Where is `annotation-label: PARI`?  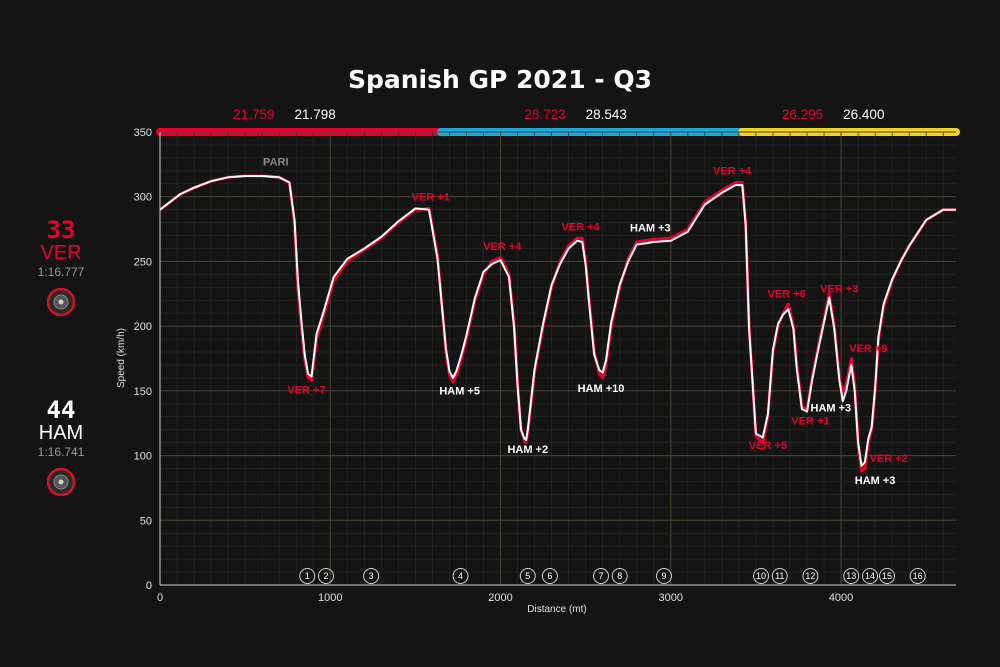
annotation-label: PARI is located at coordinates (275, 163).